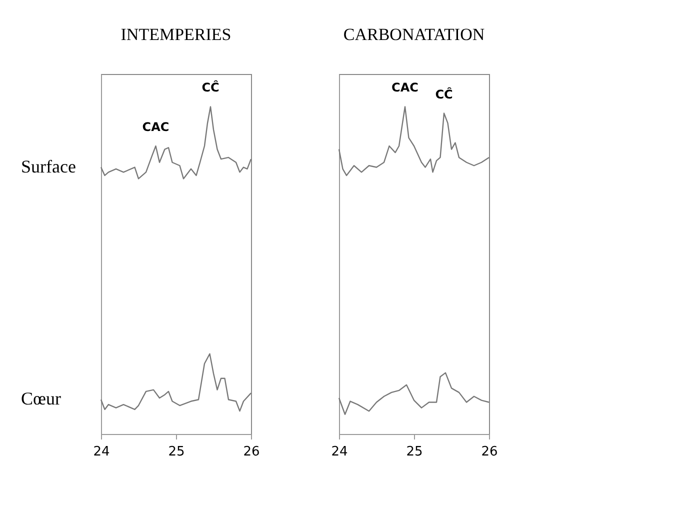 Image resolution: width=673 pixels, height=507 pixels. Describe the element at coordinates (41, 398) in the screenshot. I see `text: Cœur` at that location.